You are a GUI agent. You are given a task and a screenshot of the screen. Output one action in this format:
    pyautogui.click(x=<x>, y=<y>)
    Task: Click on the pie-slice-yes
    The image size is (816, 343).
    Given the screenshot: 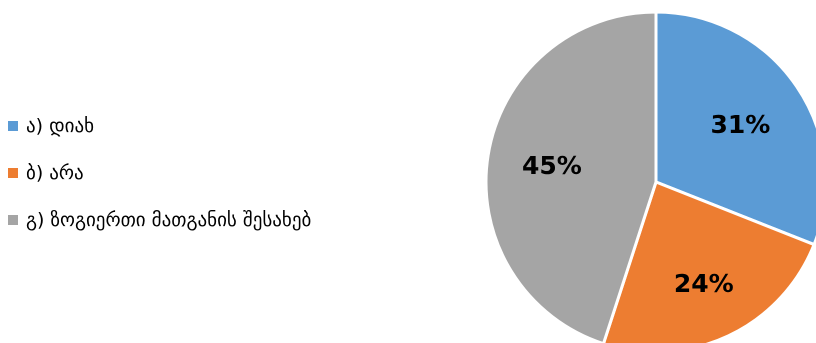 What is the action you would take?
    pyautogui.click(x=735, y=128)
    